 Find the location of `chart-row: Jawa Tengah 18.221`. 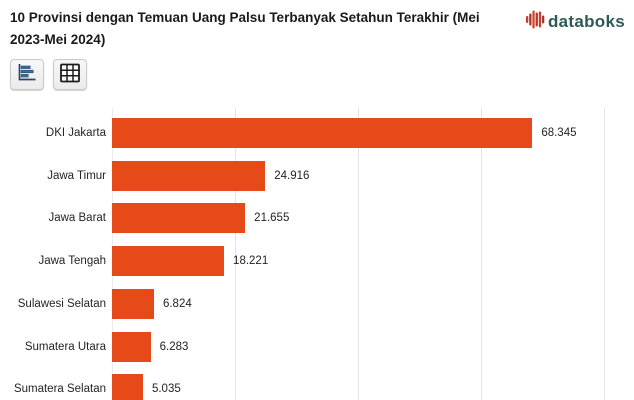

chart-row: Jawa Tengah 18.221 is located at coordinates (317, 261).